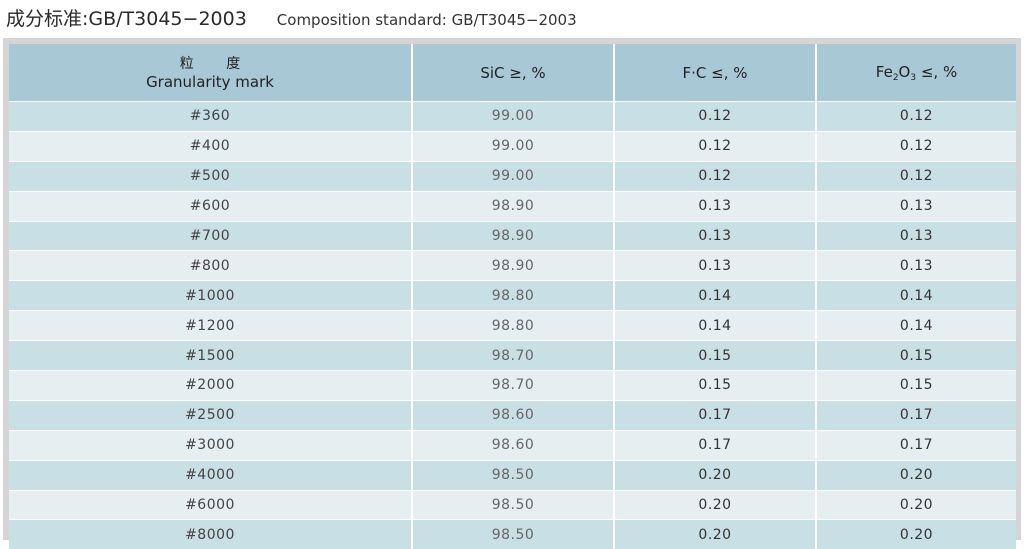 This screenshot has height=549, width=1024. What do you see at coordinates (210, 146) in the screenshot?
I see `mark-cell: #400` at bounding box center [210, 146].